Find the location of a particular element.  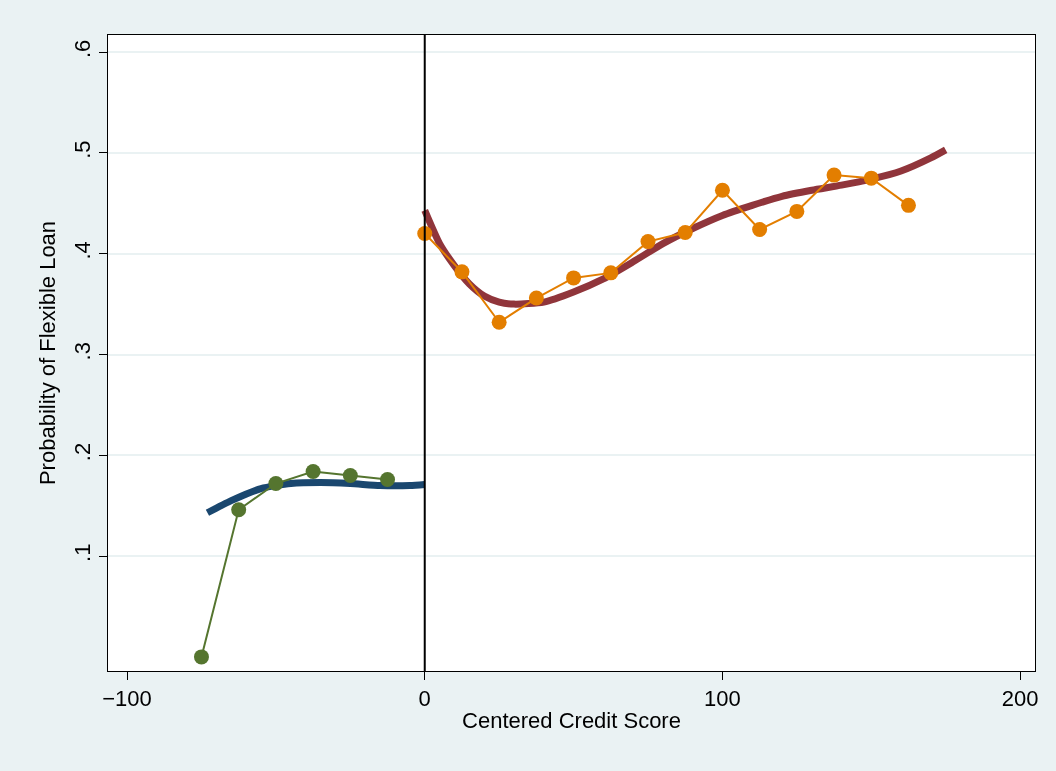

y-axis-title: Probability of Flexible Loan is located at coordinates (47, 353).